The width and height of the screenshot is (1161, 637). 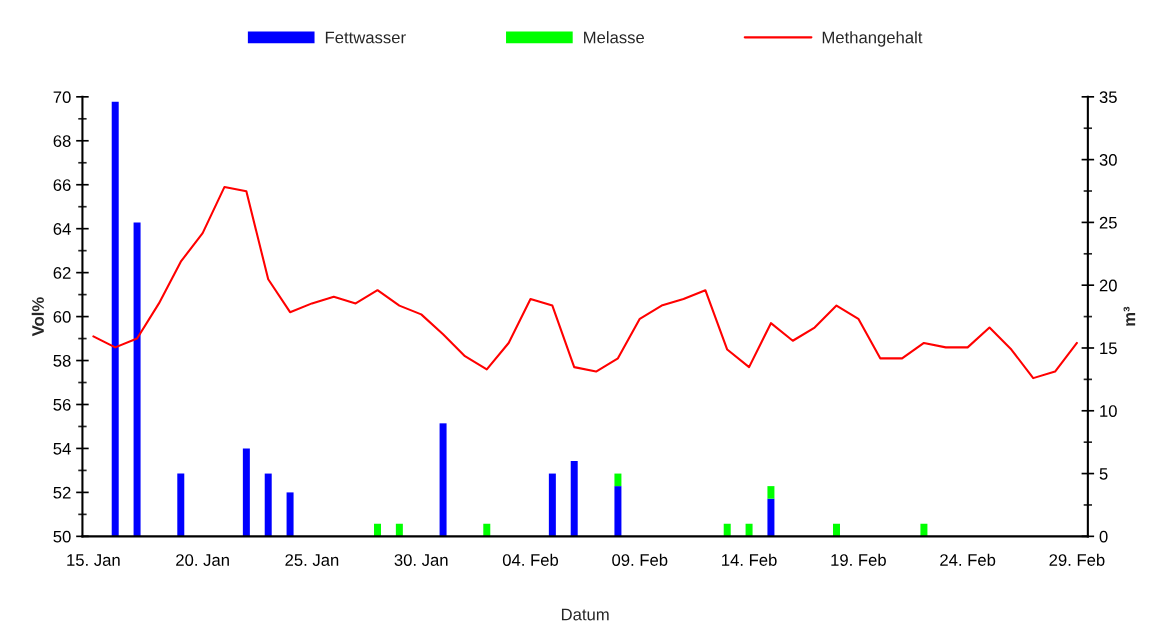 I want to click on y-axis-title: Vol%, so click(x=37, y=317).